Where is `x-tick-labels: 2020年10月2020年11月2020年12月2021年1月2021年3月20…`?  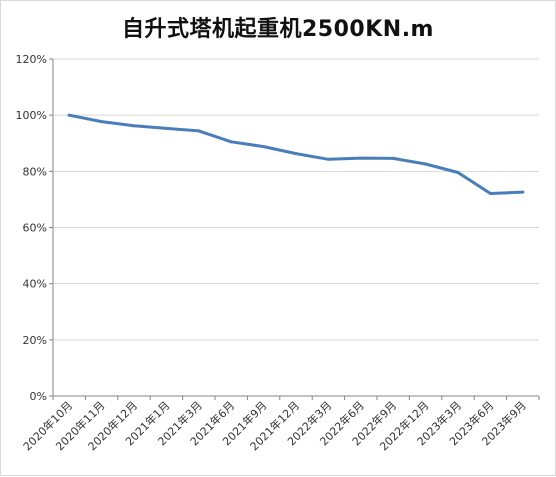 x-tick-labels: 2020年10月2020年11月2020年12月2021年1月2021年3月20… is located at coordinates (274, 425).